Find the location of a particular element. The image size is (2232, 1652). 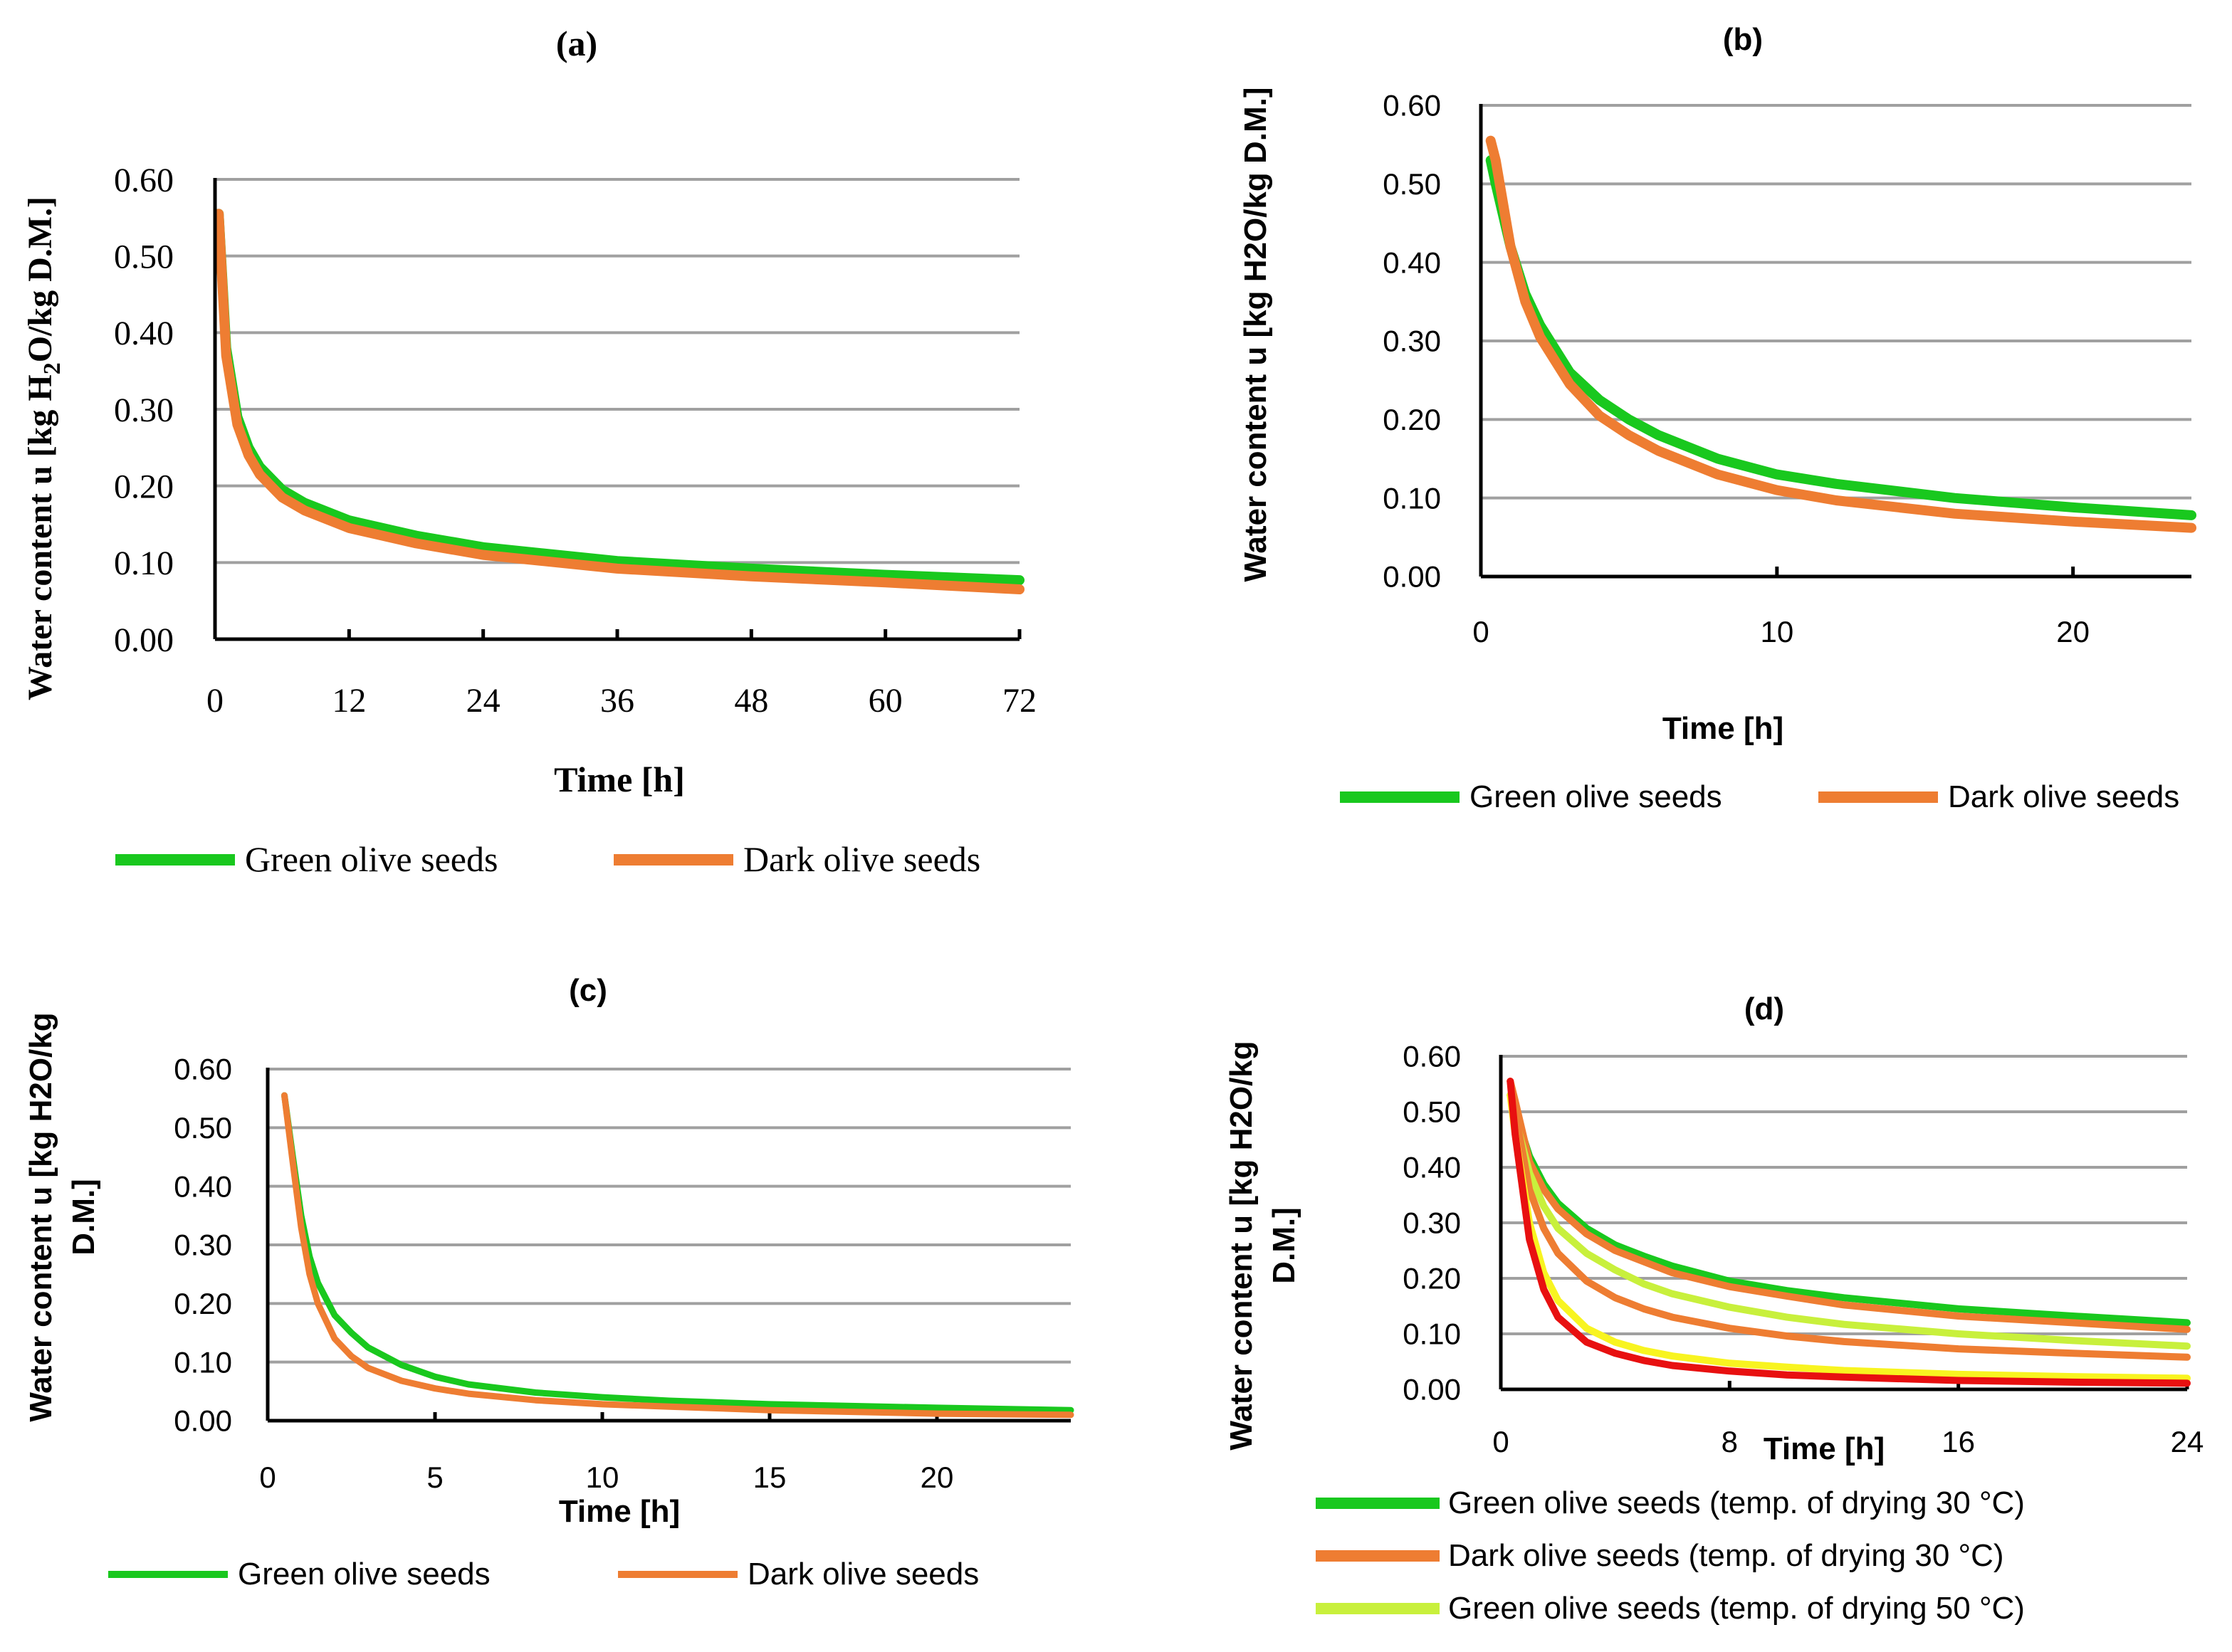

panel-b-series is located at coordinates (1840, 334).